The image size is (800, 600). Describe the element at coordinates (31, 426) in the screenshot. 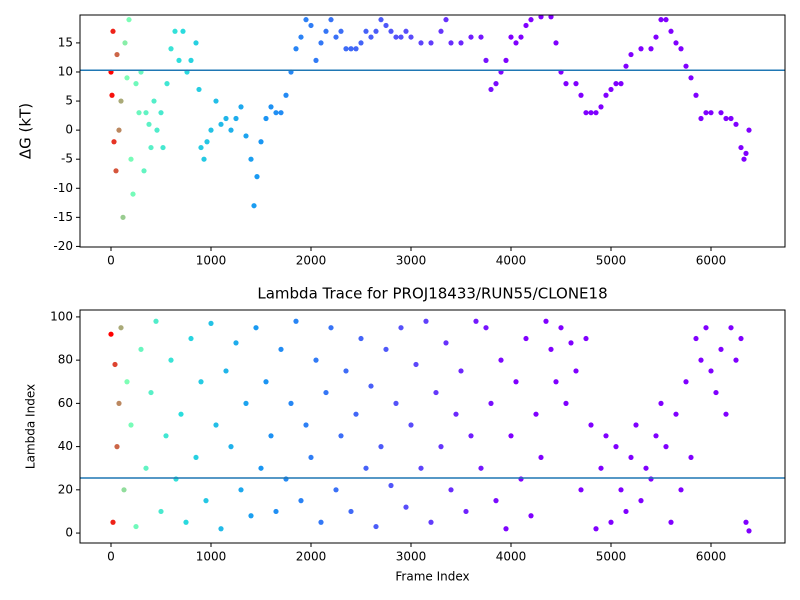

I see `y-axis-label: Lambda Index` at that location.